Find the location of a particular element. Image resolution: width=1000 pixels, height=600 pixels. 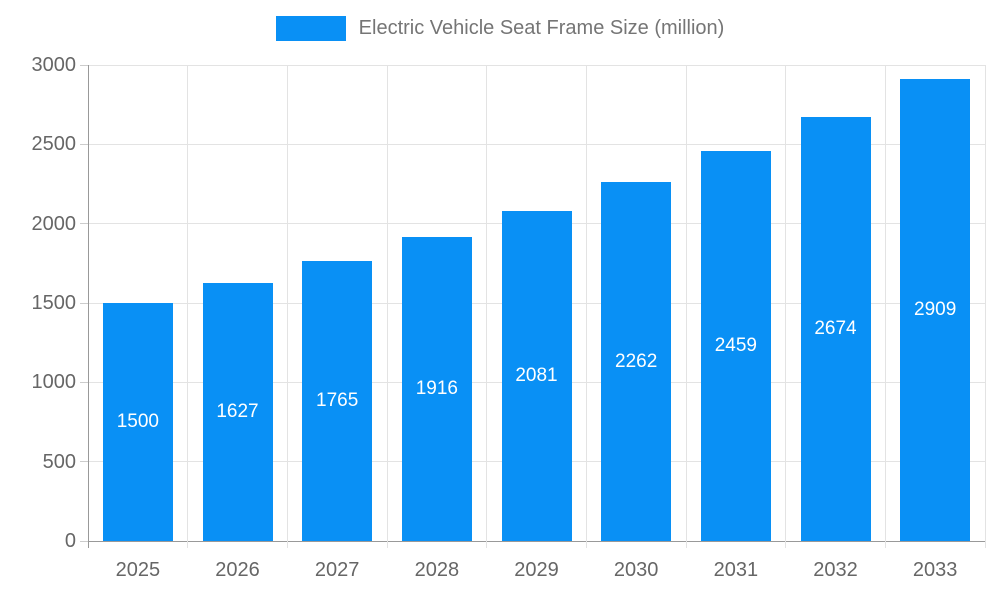

bar-value-label: 2909 is located at coordinates (935, 310).